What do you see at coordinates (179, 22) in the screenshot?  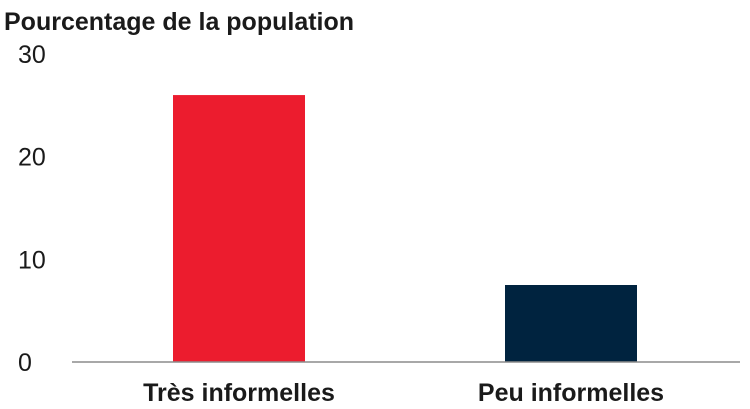 I see `y-axis-title: Pourcentage de la population` at bounding box center [179, 22].